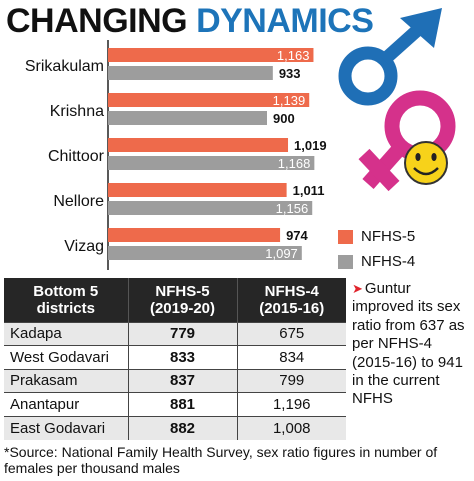 The height and width of the screenshot is (481, 474). I want to click on table-cell-nfhs4: 1,196, so click(291, 404).